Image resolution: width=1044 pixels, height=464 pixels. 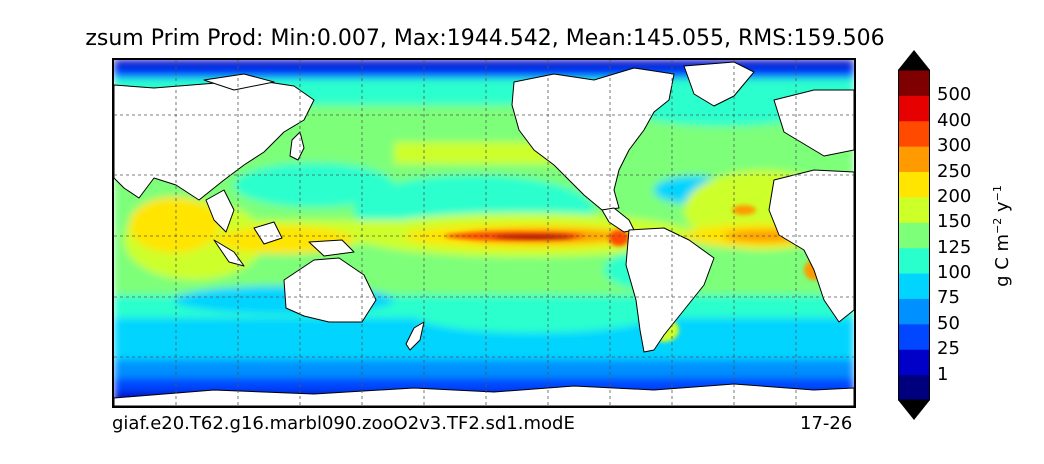 What do you see at coordinates (1002, 209) in the screenshot?
I see `units-mid: y` at bounding box center [1002, 209].